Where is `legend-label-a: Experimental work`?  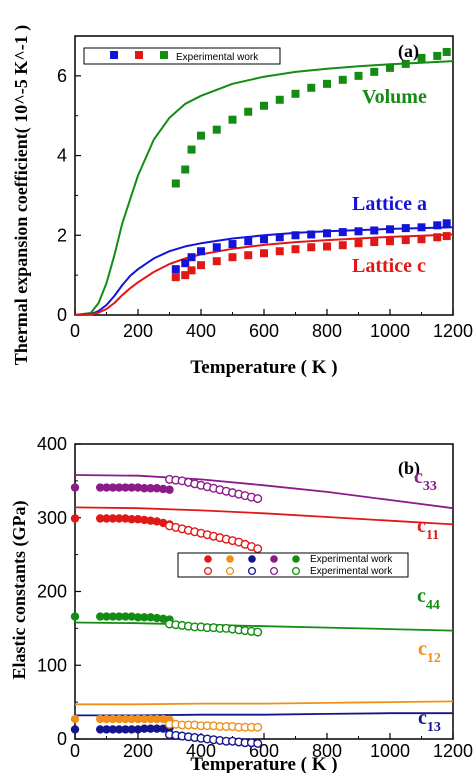
legend-label-a: Experimental work is located at coordinates (217, 57).